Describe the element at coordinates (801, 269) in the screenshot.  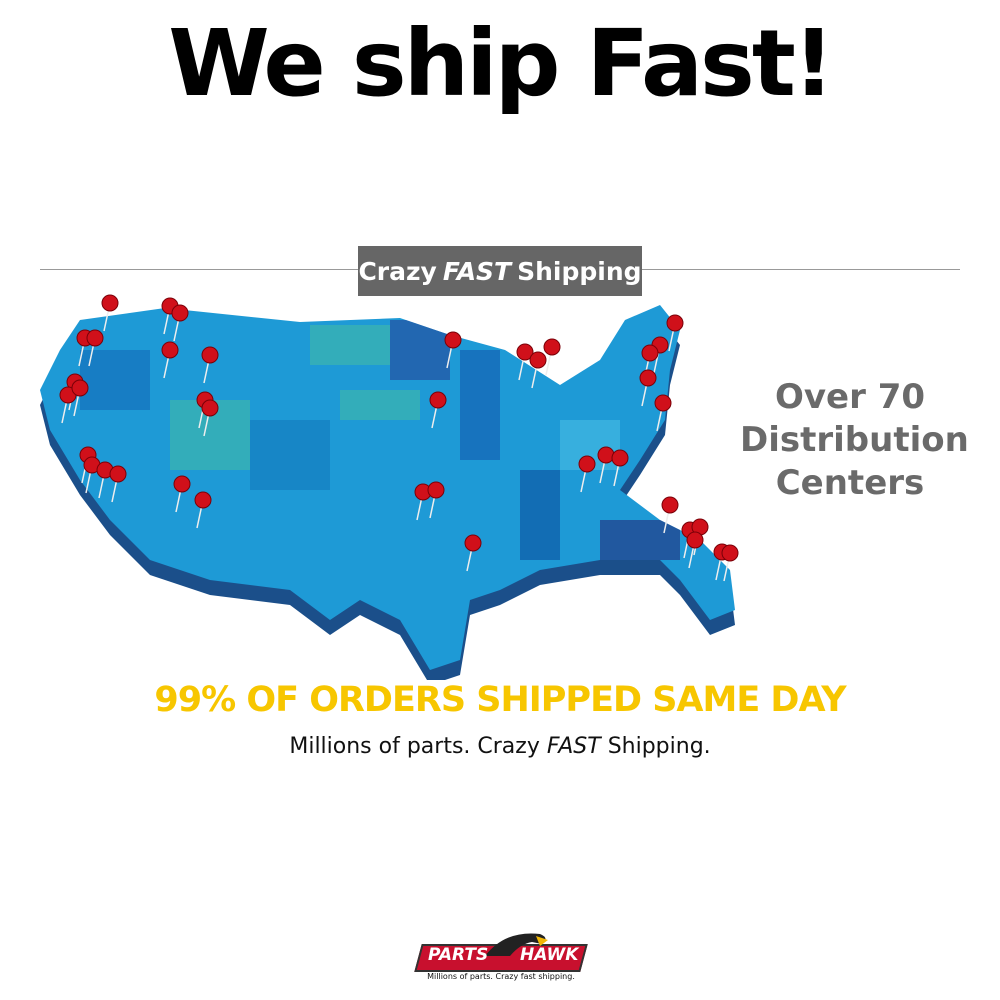
I see `divider-right` at that location.